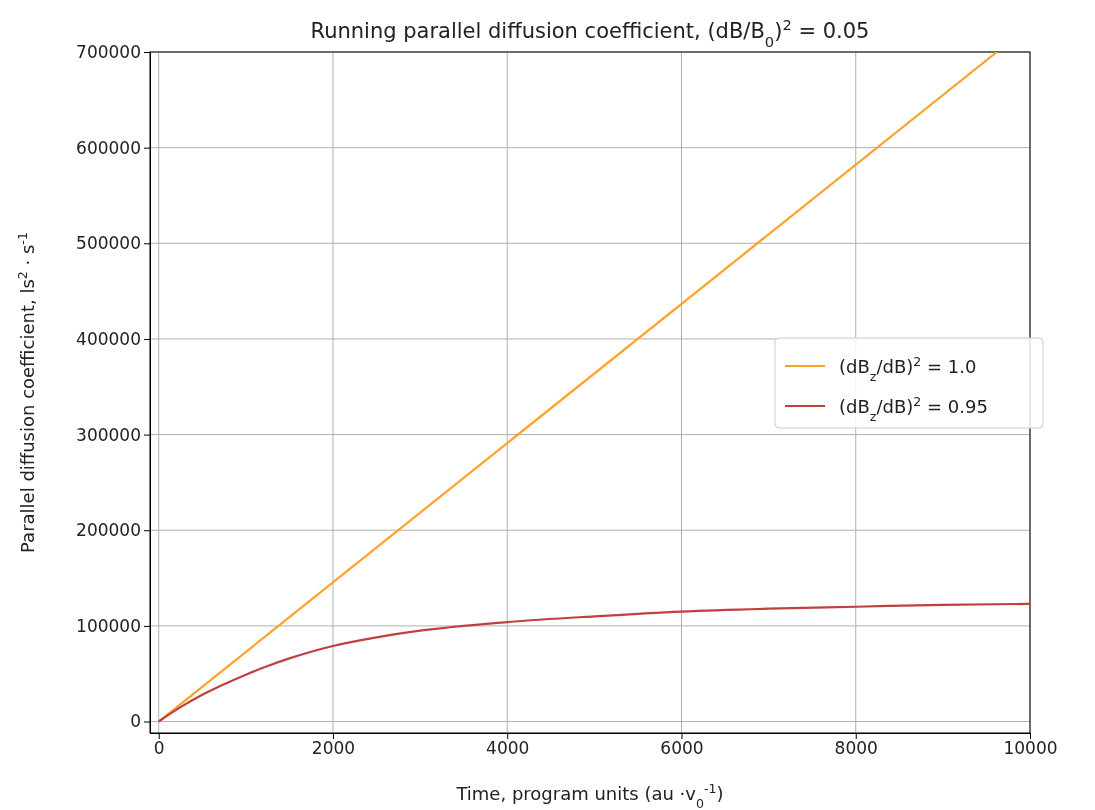 The image size is (1095, 810). What do you see at coordinates (108, 338) in the screenshot?
I see `y-tick-label: 400000` at bounding box center [108, 338].